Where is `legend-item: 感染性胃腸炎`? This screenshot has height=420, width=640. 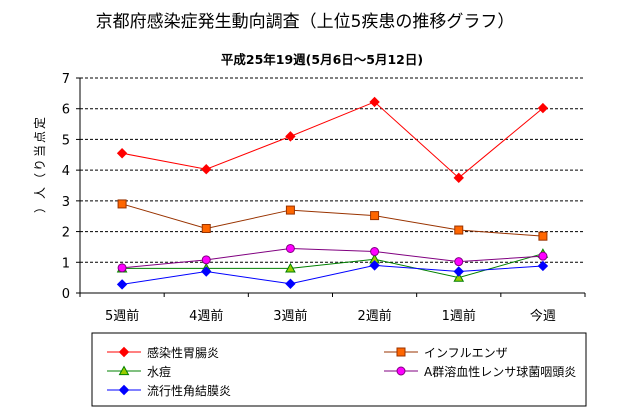
legend-item: 感染性胃腸炎 is located at coordinates (163, 352).